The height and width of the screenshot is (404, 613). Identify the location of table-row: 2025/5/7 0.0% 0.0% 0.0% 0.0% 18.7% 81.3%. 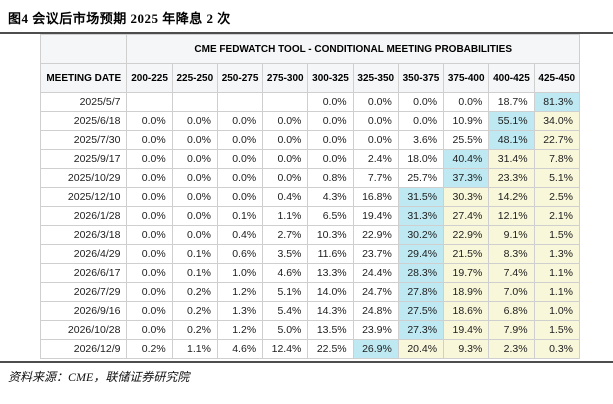
(310, 102).